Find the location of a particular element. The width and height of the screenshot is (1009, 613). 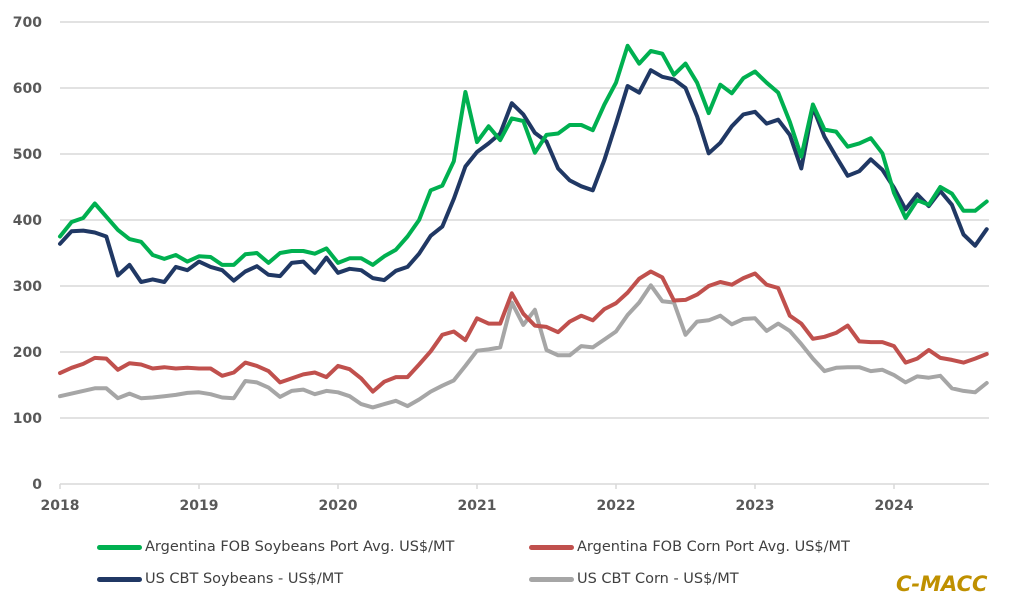

x-tick-label: 2019 is located at coordinates (199, 506).